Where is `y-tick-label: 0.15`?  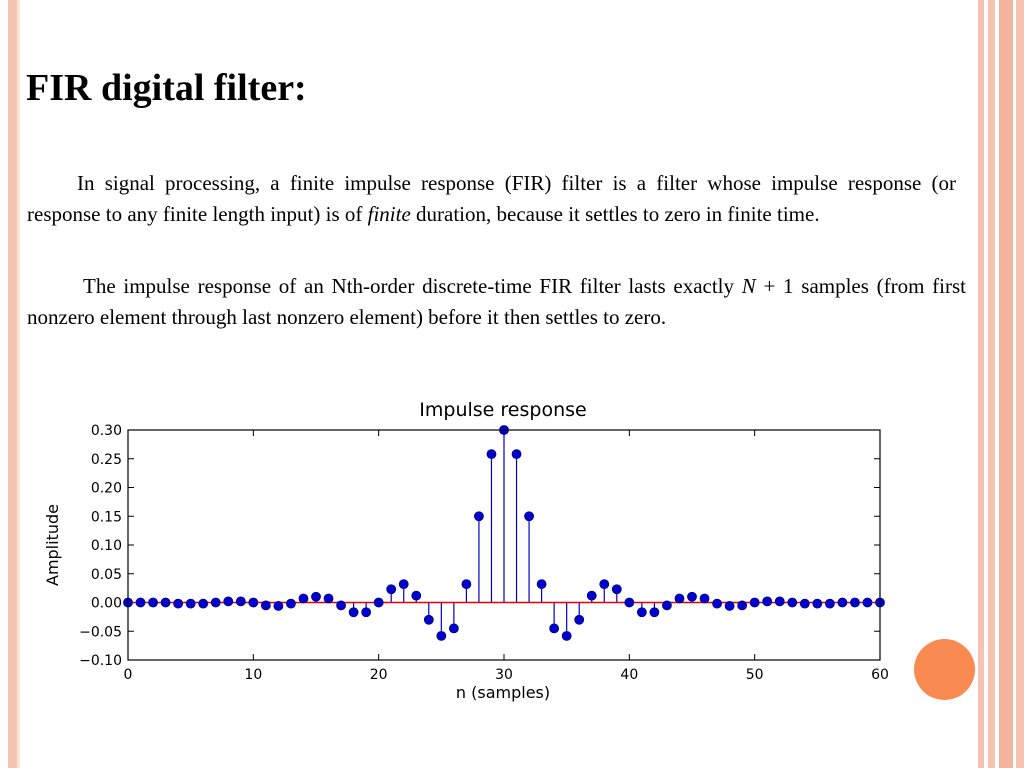
y-tick-label: 0.15 is located at coordinates (106, 517).